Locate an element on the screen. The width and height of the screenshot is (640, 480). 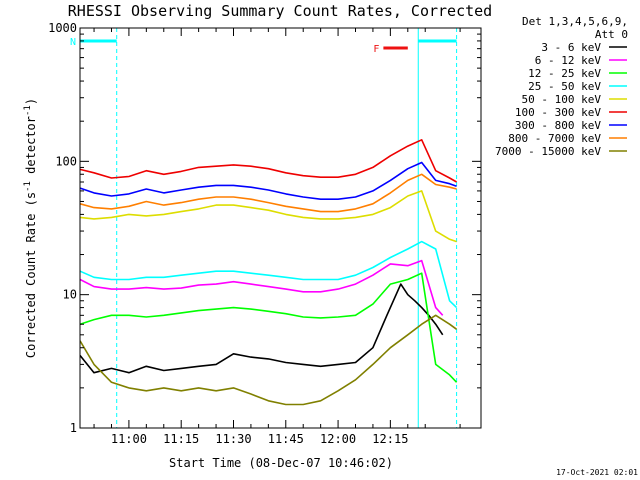
y-tick-label-2: 100 is located at coordinates (66, 161).